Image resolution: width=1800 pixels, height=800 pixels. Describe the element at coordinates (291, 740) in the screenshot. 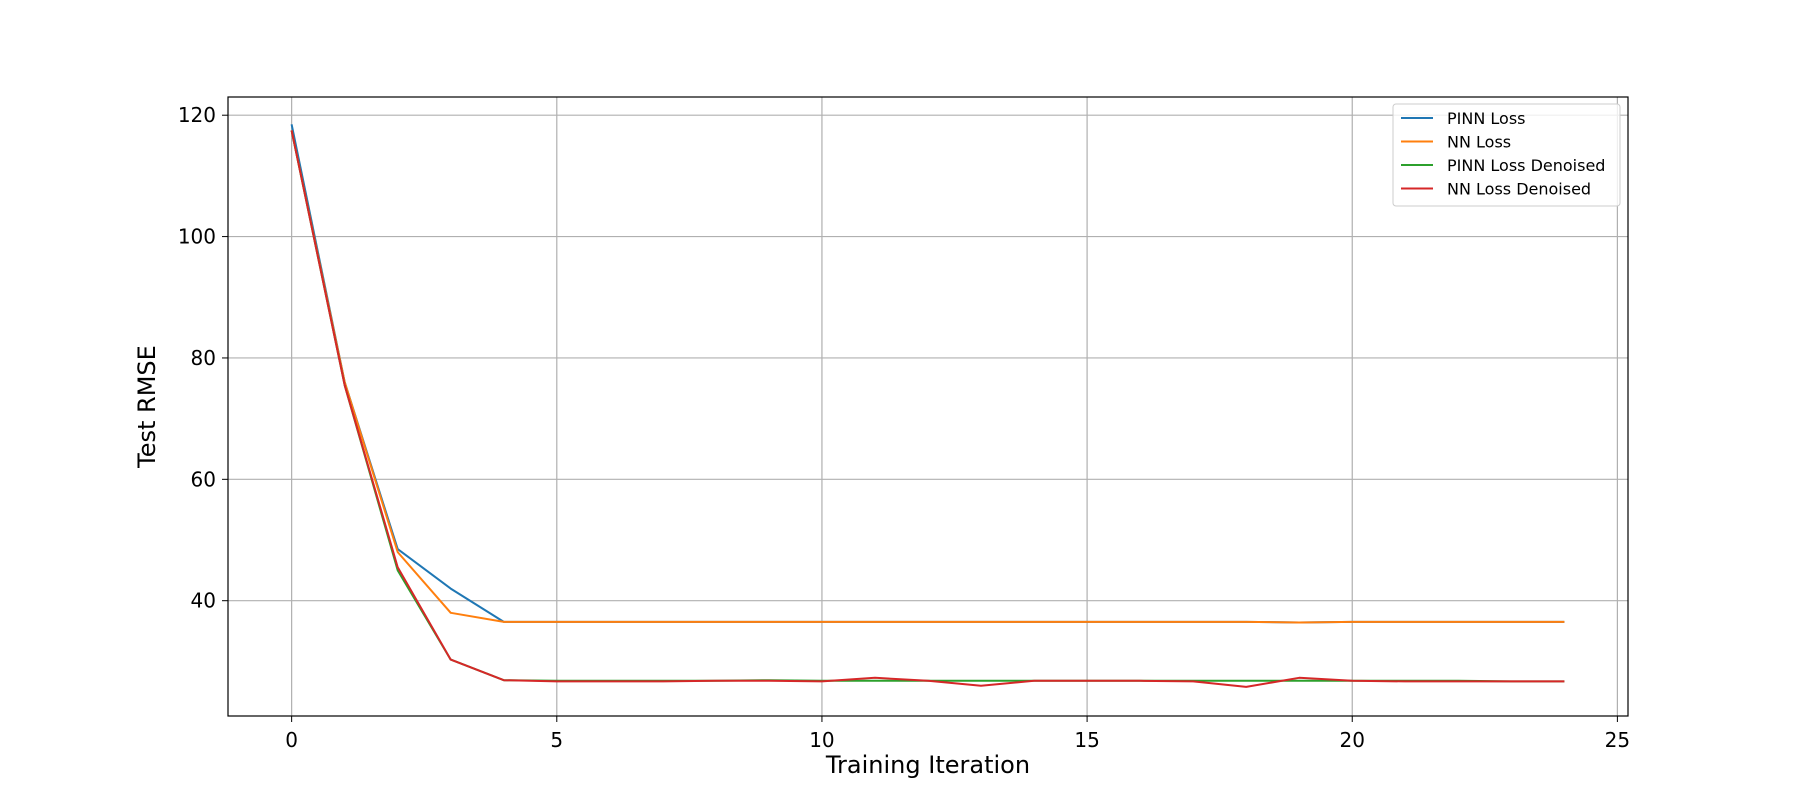

I see `x-tick-label: 0` at that location.